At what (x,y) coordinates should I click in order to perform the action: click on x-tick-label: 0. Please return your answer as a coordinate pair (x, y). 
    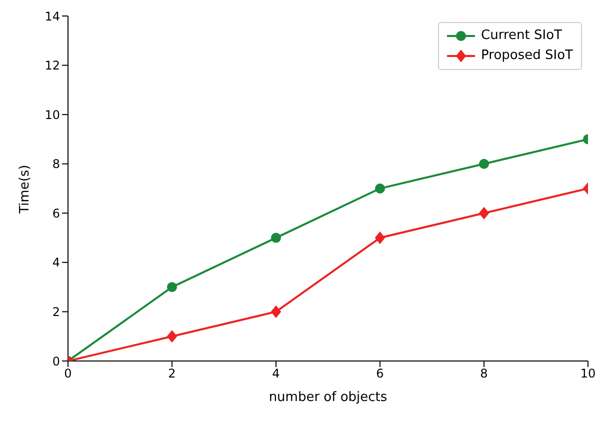
    Looking at the image, I should click on (68, 373).